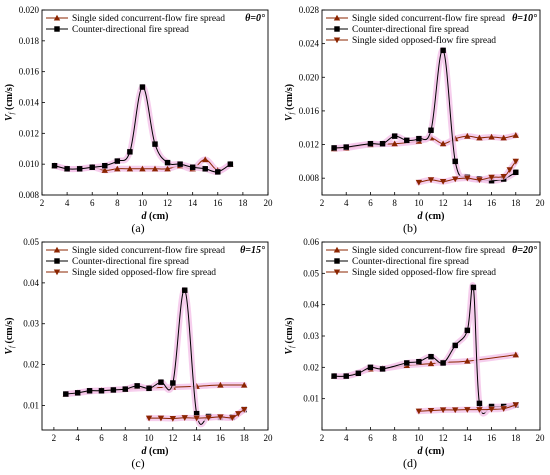 This screenshot has width=550, height=475. Describe the element at coordinates (150, 438) in the screenshot. I see `x-tick-label: 10` at that location.